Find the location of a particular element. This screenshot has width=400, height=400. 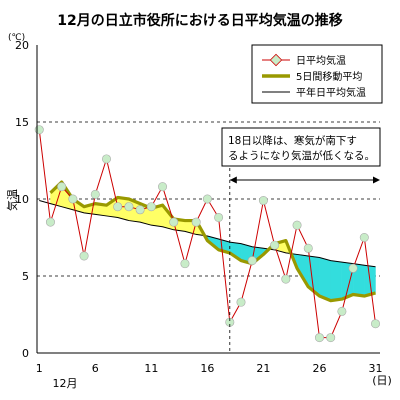

y-tick-label: 0 is located at coordinates (25, 353).